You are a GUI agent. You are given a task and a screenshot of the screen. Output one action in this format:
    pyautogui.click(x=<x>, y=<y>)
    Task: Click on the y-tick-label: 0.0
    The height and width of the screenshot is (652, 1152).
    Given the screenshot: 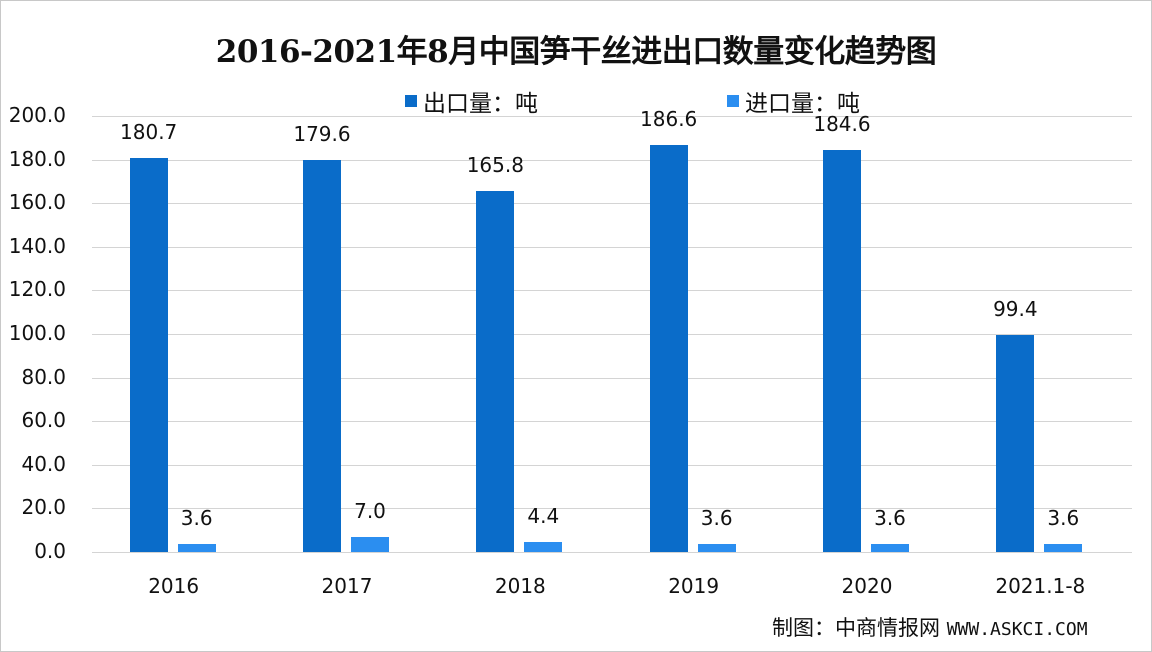 What is the action you would take?
    pyautogui.click(x=50, y=551)
    